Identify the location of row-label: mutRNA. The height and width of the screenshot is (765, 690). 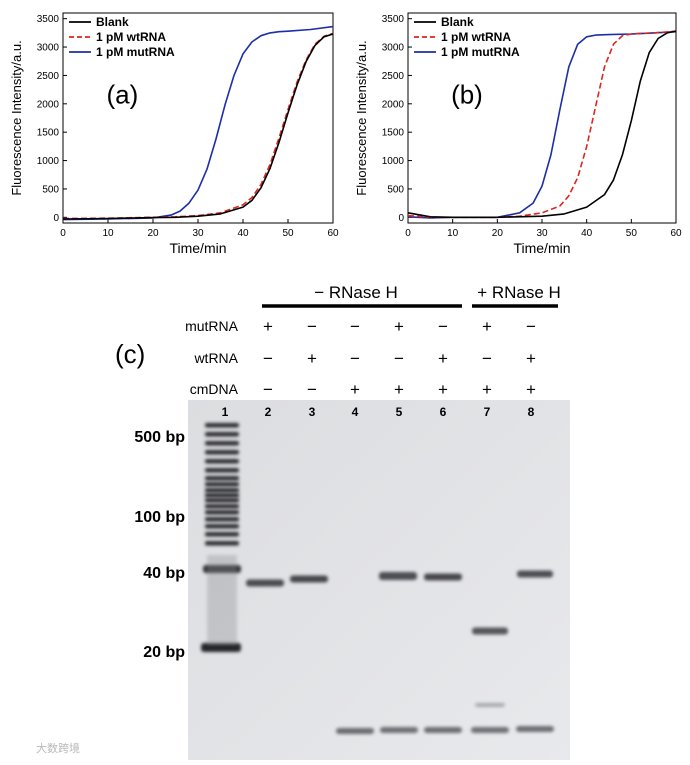
(212, 326).